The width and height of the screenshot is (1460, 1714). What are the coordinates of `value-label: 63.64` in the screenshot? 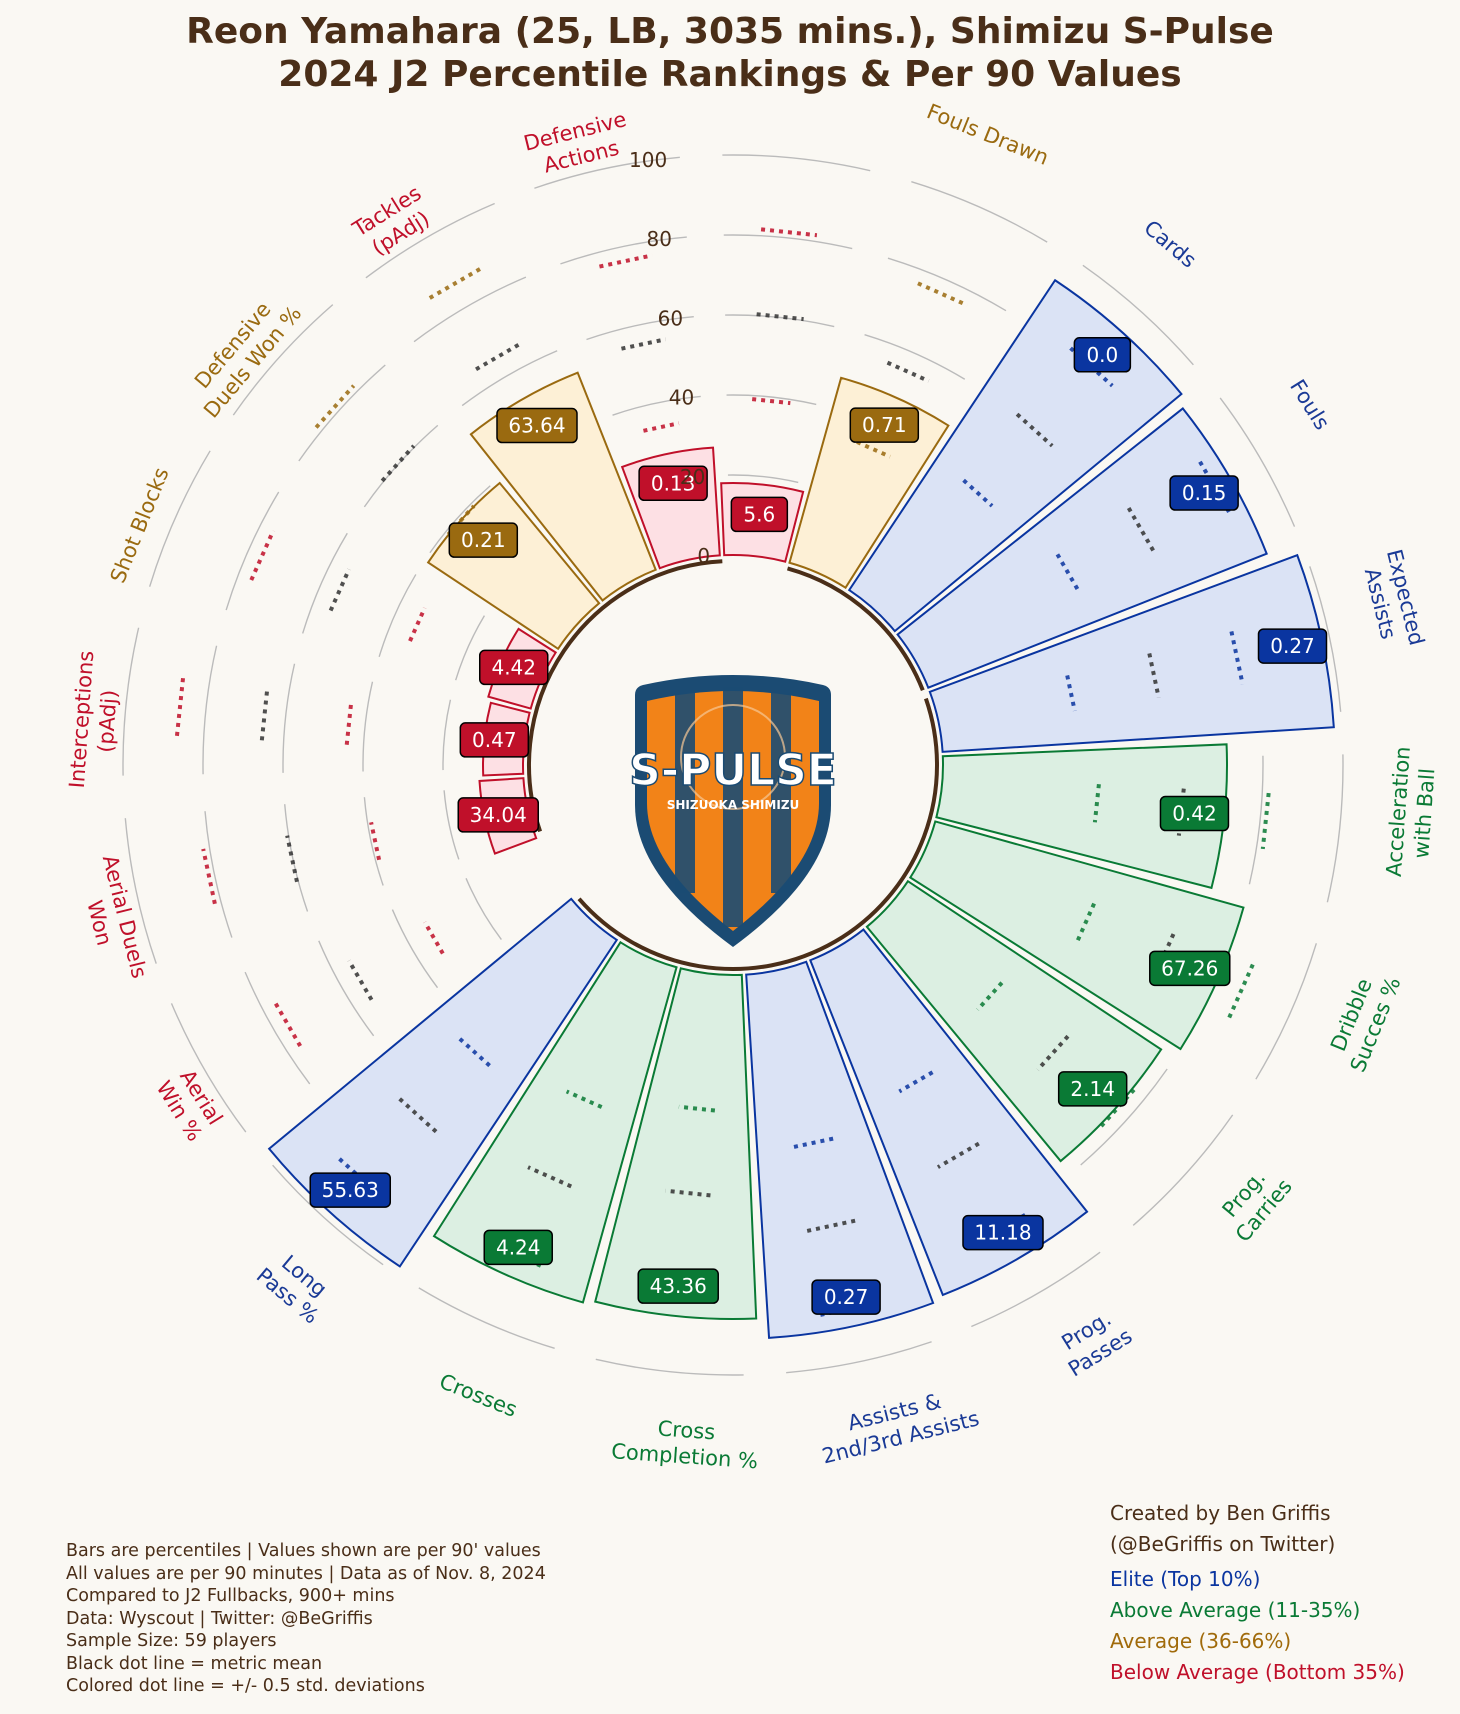 It's located at (536, 426).